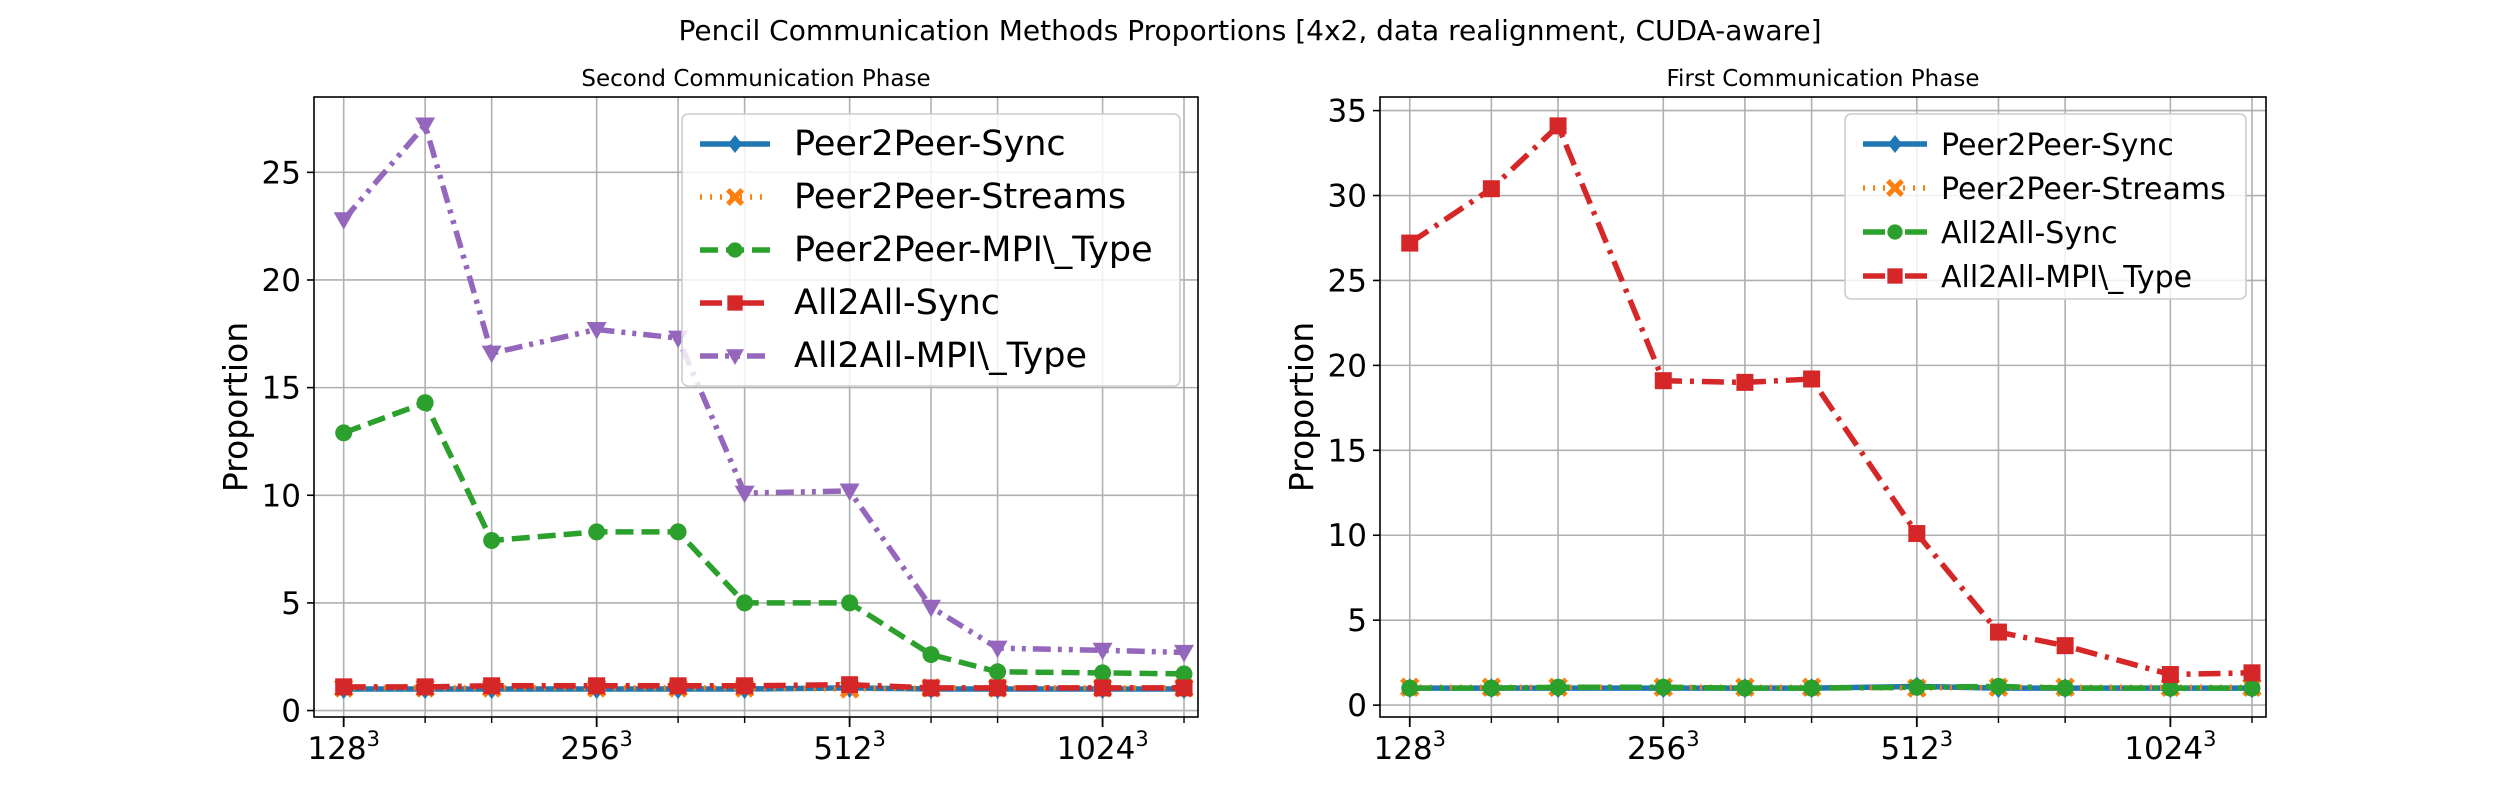 The width and height of the screenshot is (2500, 800). I want to click on legend-item-peer2peer-sync: Peer2Peer-Sync, so click(883, 144).